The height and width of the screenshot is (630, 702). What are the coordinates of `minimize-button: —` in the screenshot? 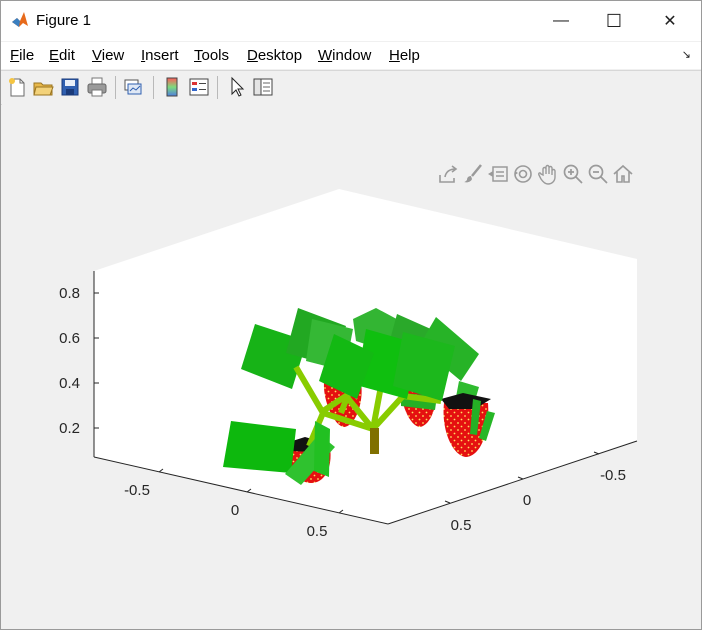 It's located at (561, 21).